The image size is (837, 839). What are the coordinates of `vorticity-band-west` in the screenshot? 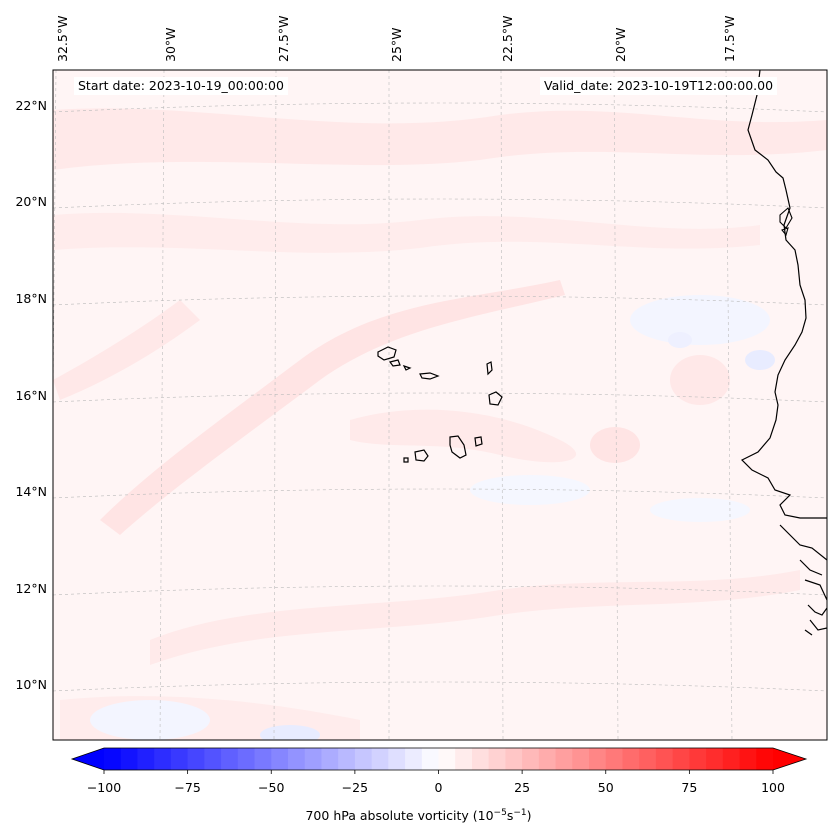 It's located at (126, 350).